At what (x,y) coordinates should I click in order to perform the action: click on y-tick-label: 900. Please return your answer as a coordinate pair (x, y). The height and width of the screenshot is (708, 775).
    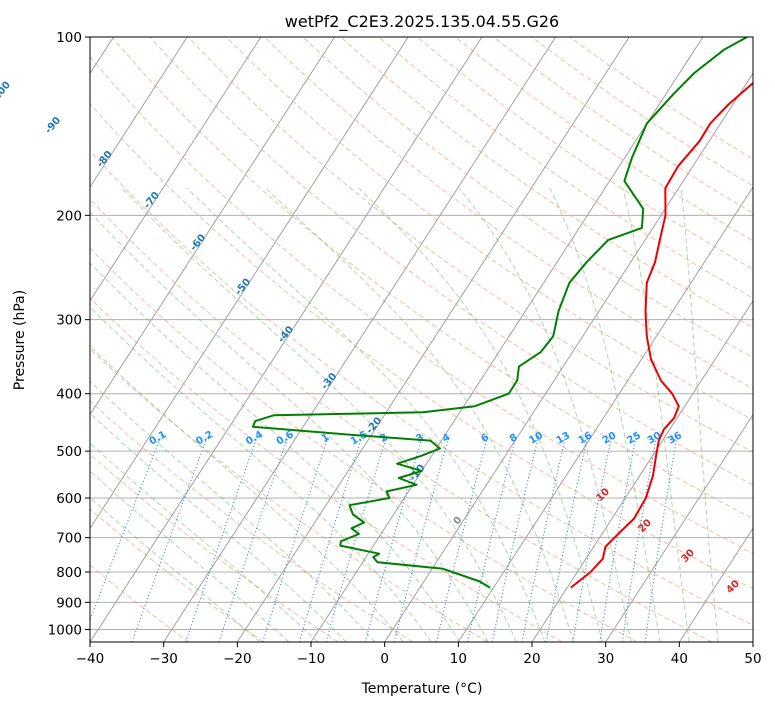
    Looking at the image, I should click on (69, 603).